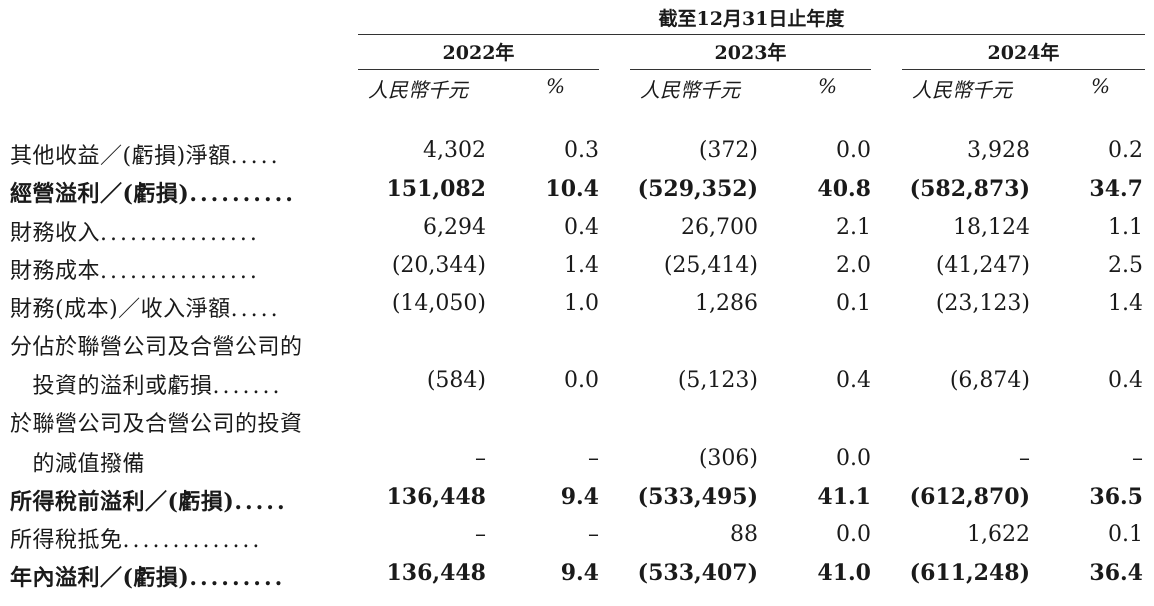  Describe the element at coordinates (1101, 86) in the screenshot. I see `unit-pct-2024: %` at that location.